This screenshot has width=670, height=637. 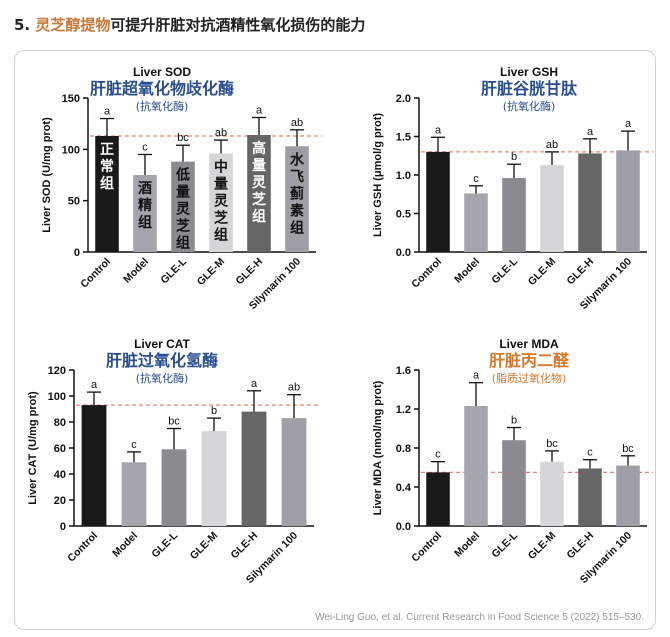 What do you see at coordinates (403, 371) in the screenshot?
I see `y-tick-label: 1.6` at bounding box center [403, 371].